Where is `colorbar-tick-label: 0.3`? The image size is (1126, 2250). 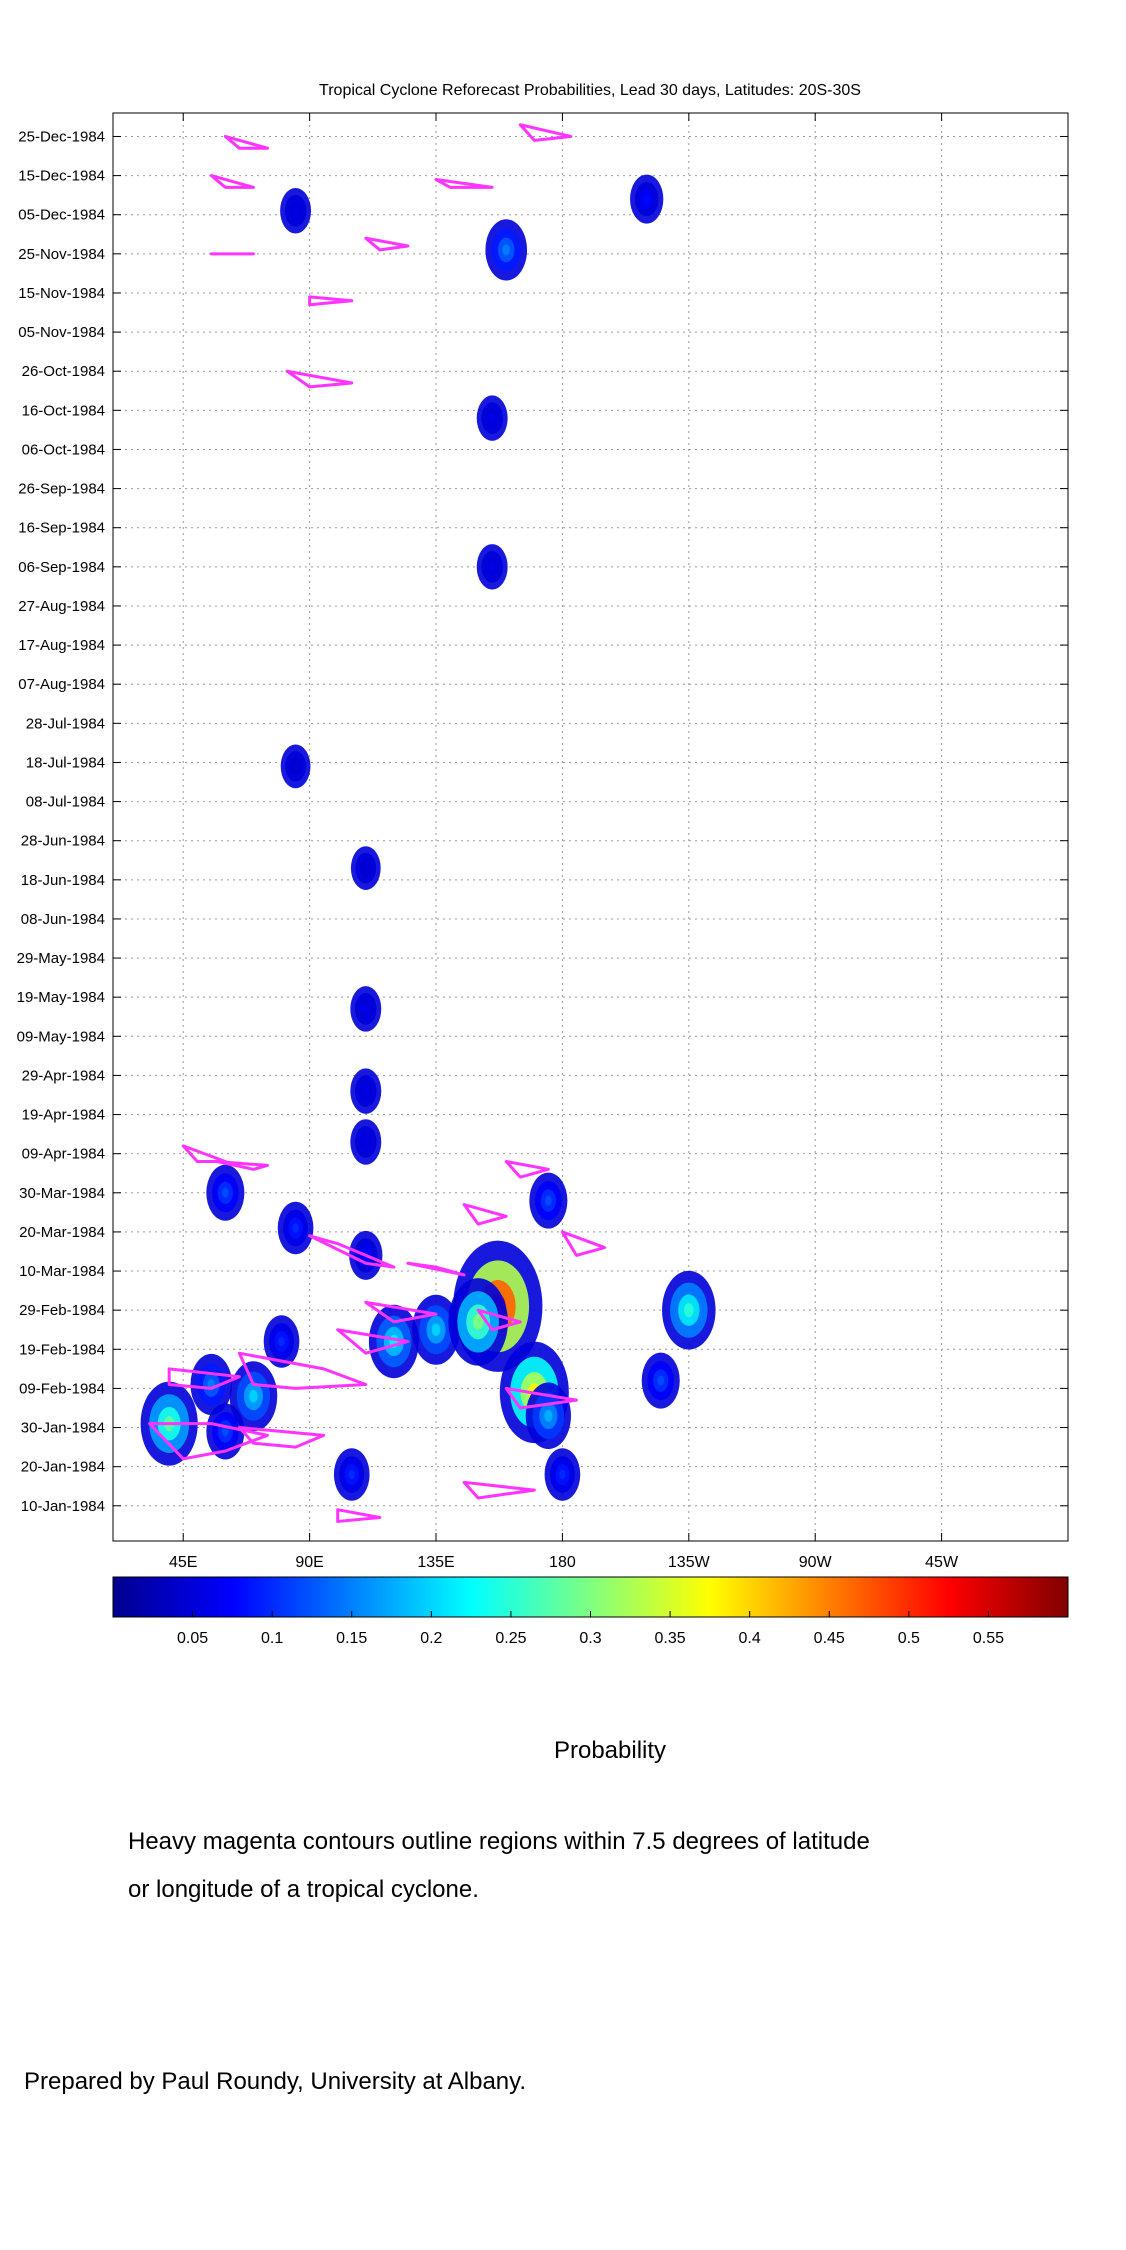
colorbar-tick-label: 0.3 is located at coordinates (590, 1638).